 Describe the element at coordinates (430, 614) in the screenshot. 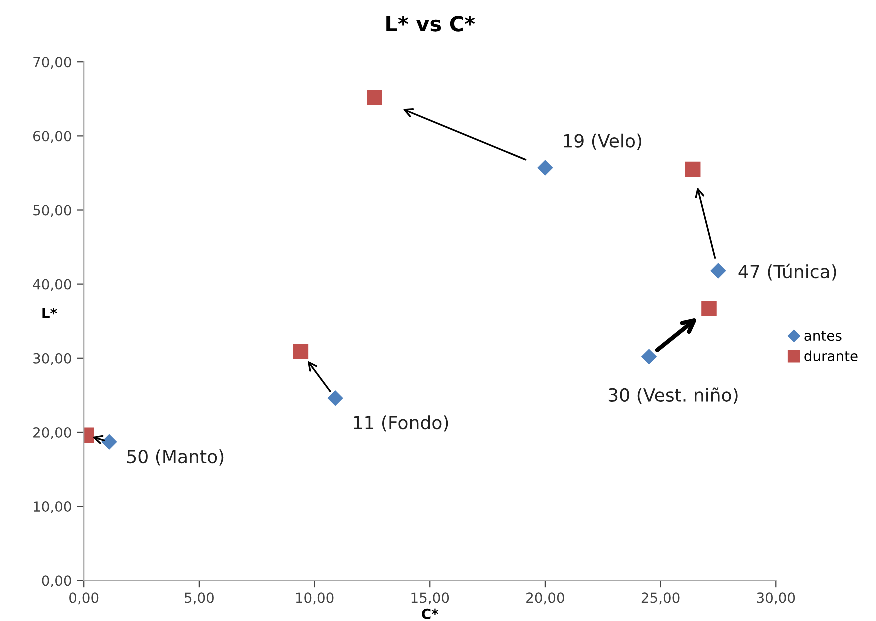

I see `x-axis-title: C*` at that location.